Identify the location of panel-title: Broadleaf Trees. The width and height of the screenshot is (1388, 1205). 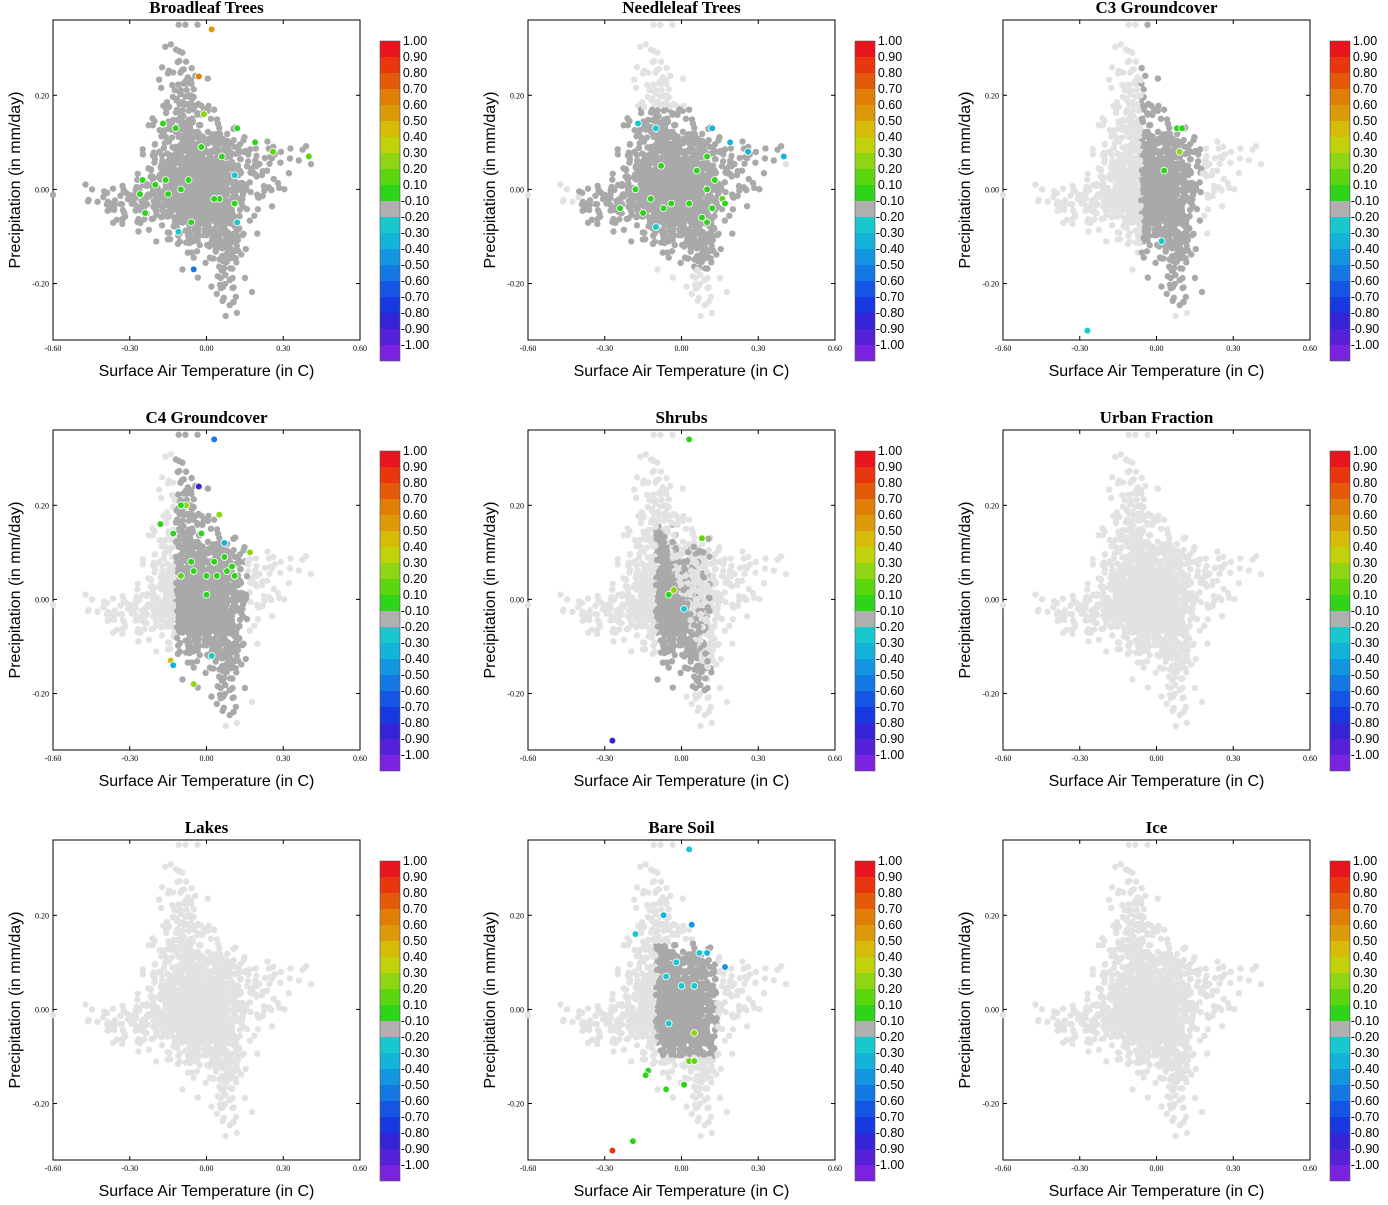
(206, 8).